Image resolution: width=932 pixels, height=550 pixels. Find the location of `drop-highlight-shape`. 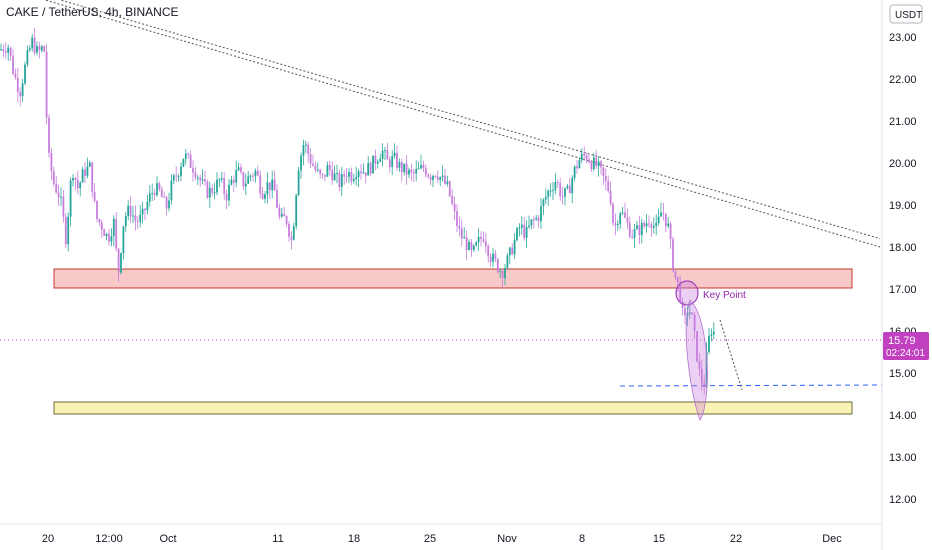

drop-highlight-shape is located at coordinates (696, 360).